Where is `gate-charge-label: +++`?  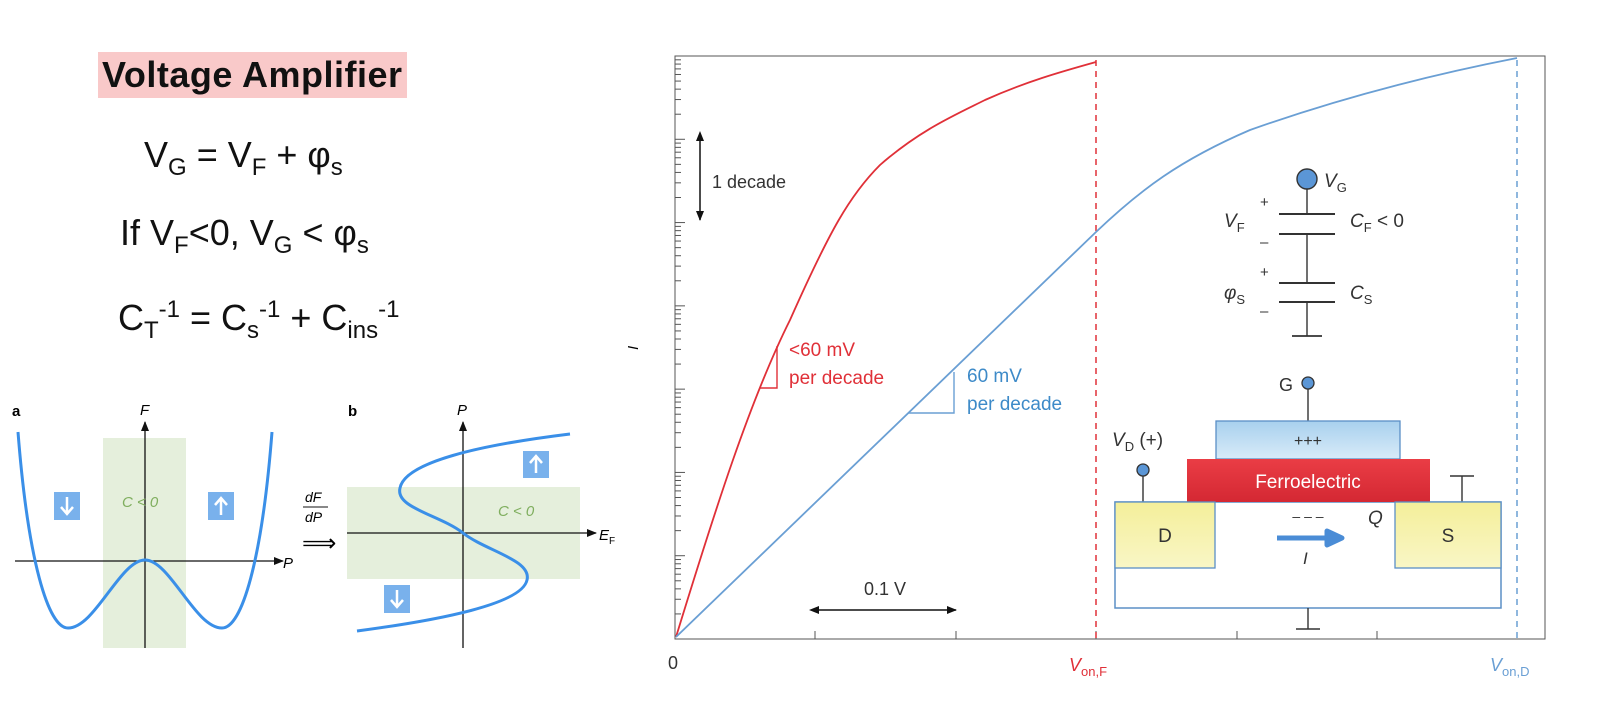 gate-charge-label: +++ is located at coordinates (1308, 441).